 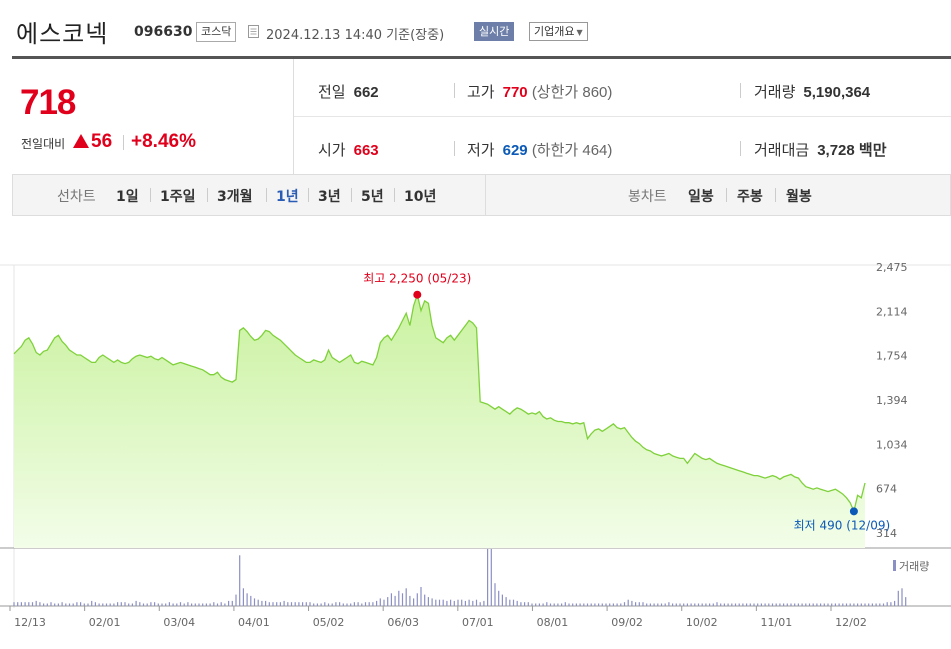 What do you see at coordinates (494, 31) in the screenshot?
I see `realtime-button: 실시간` at bounding box center [494, 31].